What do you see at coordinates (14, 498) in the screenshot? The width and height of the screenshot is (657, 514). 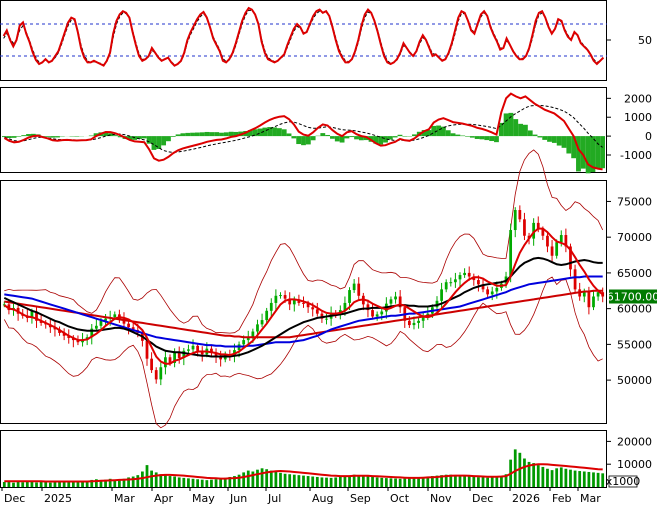 I see `x-tick-label: Dec` at bounding box center [14, 498].